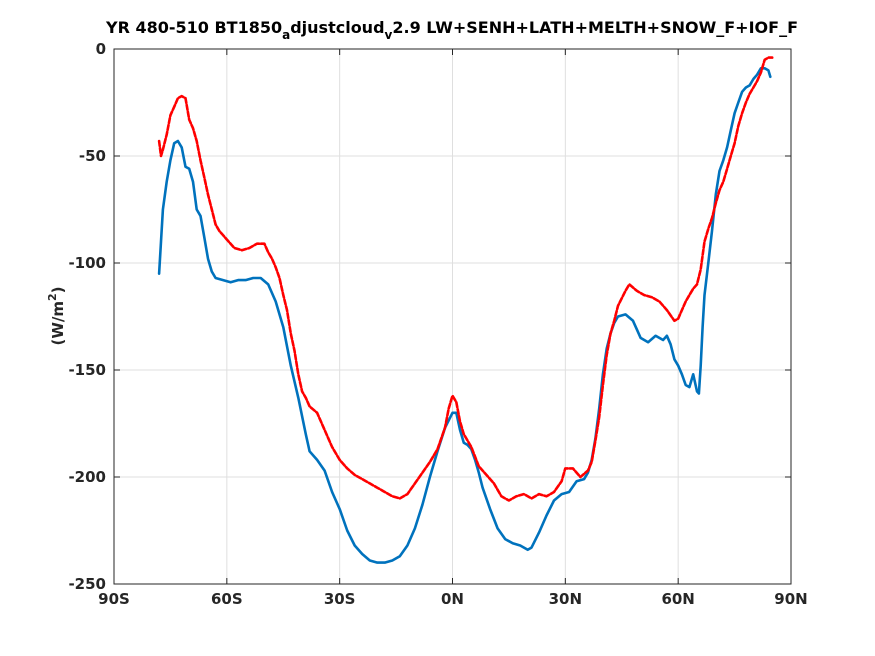 This screenshot has height=656, width=875. Describe the element at coordinates (114, 599) in the screenshot. I see `x-tick-label: 90S` at that location.